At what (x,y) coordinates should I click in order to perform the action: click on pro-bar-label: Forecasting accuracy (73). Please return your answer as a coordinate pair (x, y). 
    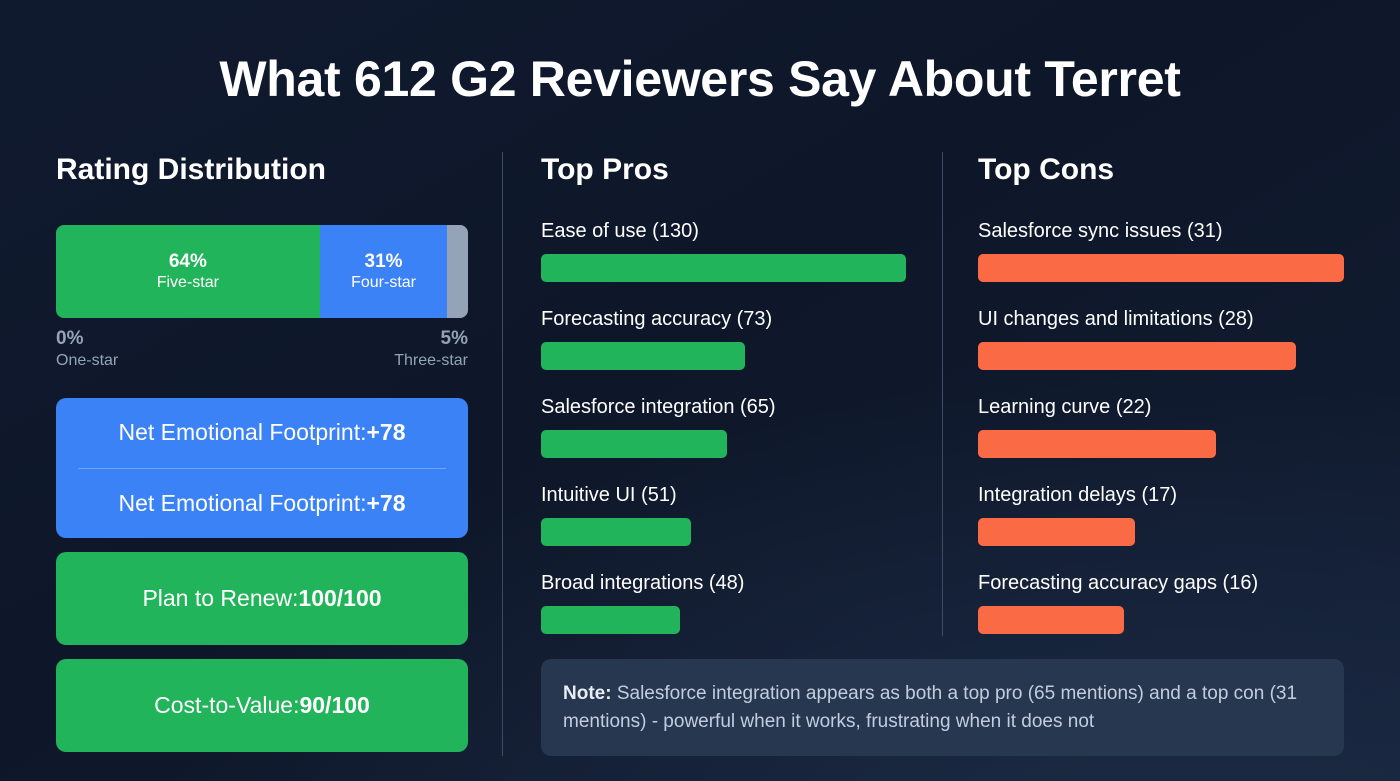
    Looking at the image, I should click on (657, 319).